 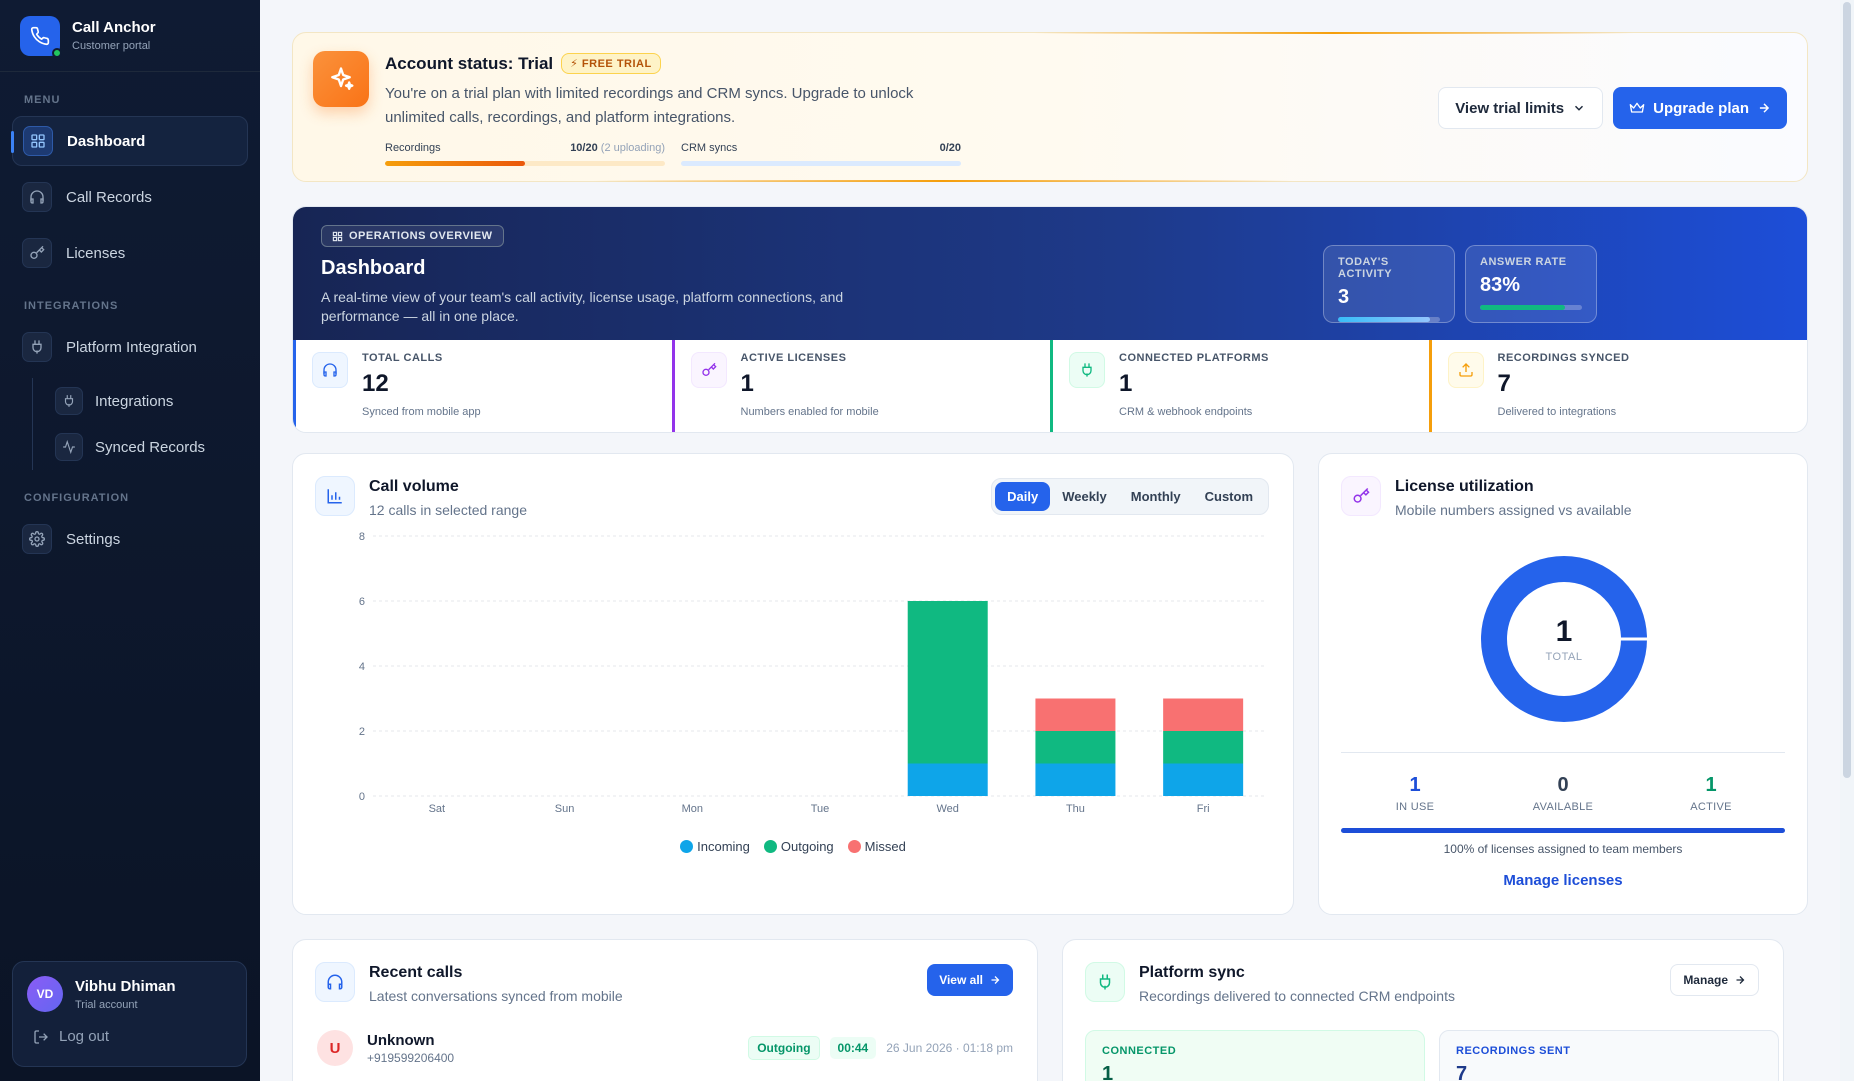 What do you see at coordinates (970, 980) in the screenshot?
I see `view-all-button: View all` at bounding box center [970, 980].